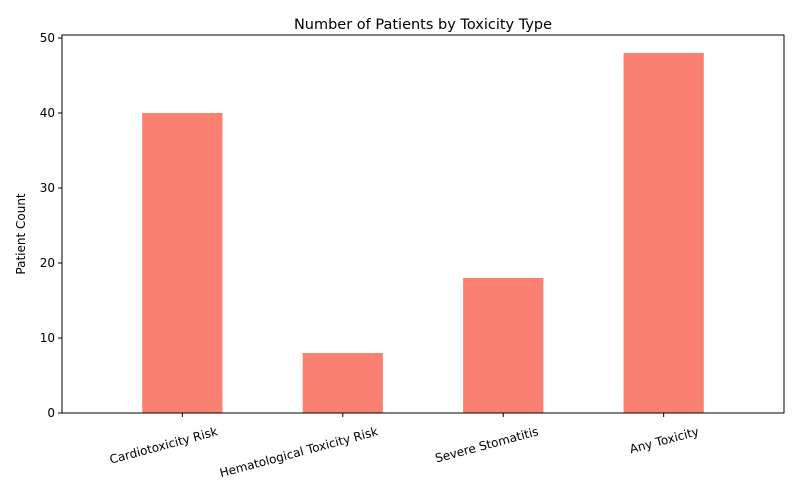 This screenshot has width=800, height=500. I want to click on x-tick-label: Any Toxicity, so click(664, 440).